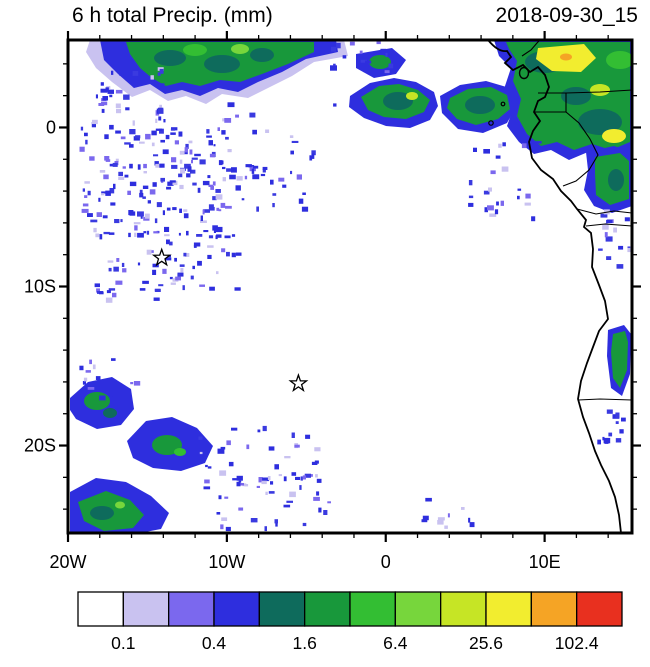 Image resolution: width=650 pixels, height=667 pixels. I want to click on colorbar-tick-label: 1.6, so click(305, 643).